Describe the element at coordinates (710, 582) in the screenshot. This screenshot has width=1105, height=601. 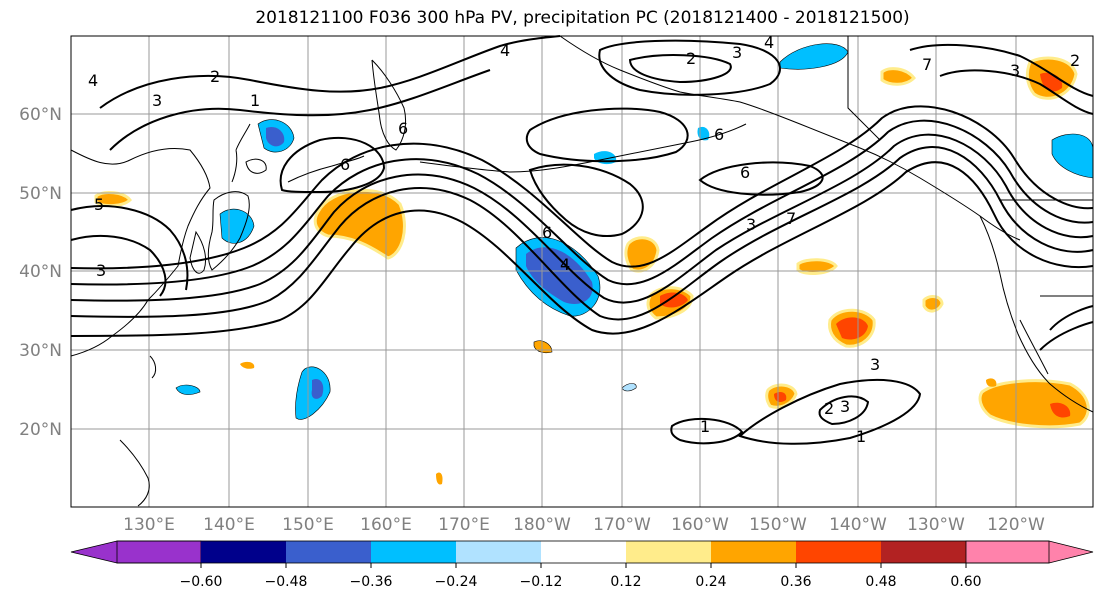
I see `colorbar-tick-label: 0.24` at that location.